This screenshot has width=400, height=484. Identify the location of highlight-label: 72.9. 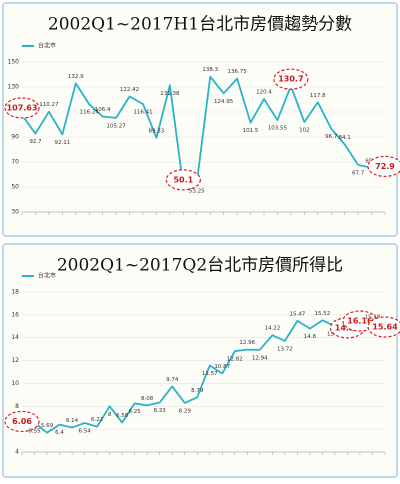
(385, 166).